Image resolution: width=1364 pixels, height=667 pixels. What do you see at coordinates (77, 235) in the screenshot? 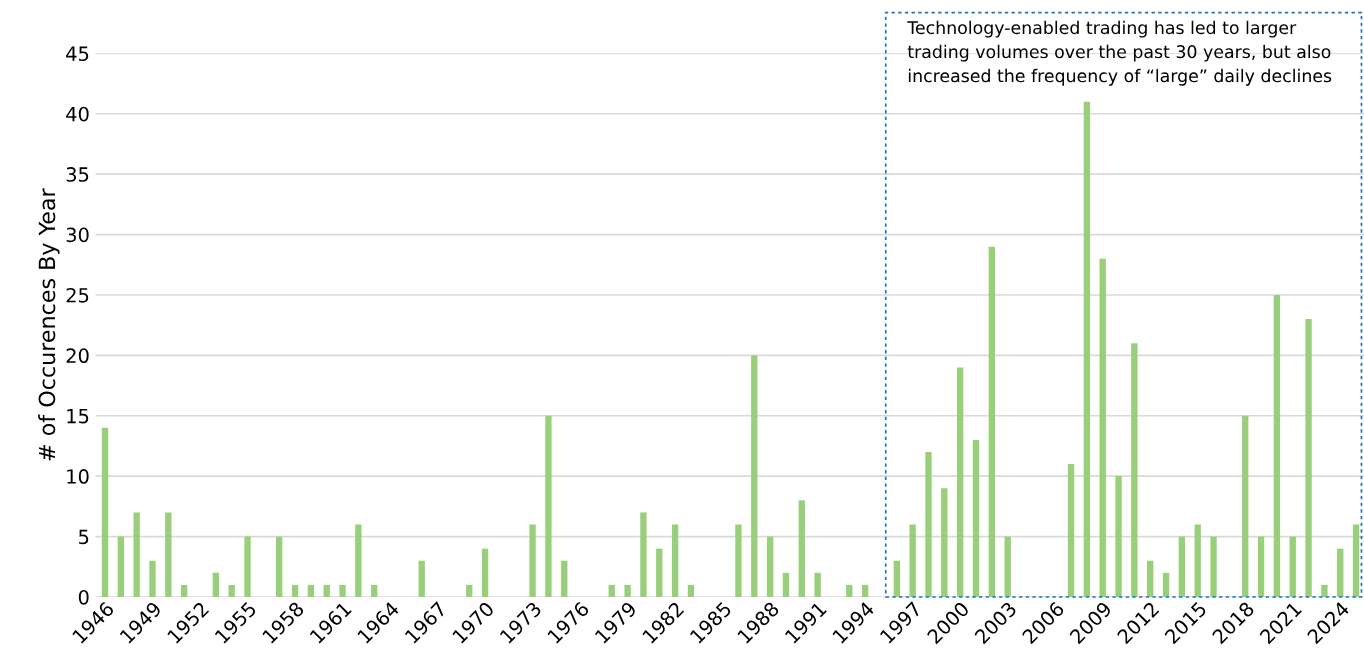
I see `y-tick-label: 30` at bounding box center [77, 235].